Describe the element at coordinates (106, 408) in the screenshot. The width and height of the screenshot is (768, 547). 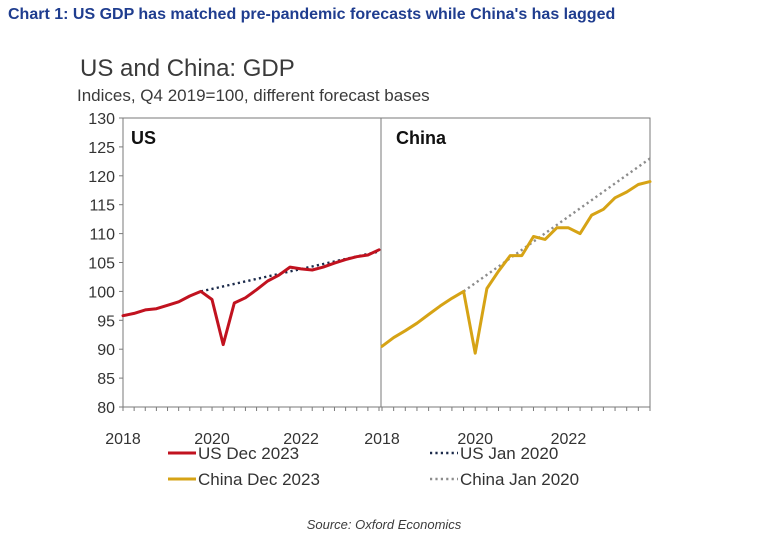
I see `y-tick-label: 80` at that location.